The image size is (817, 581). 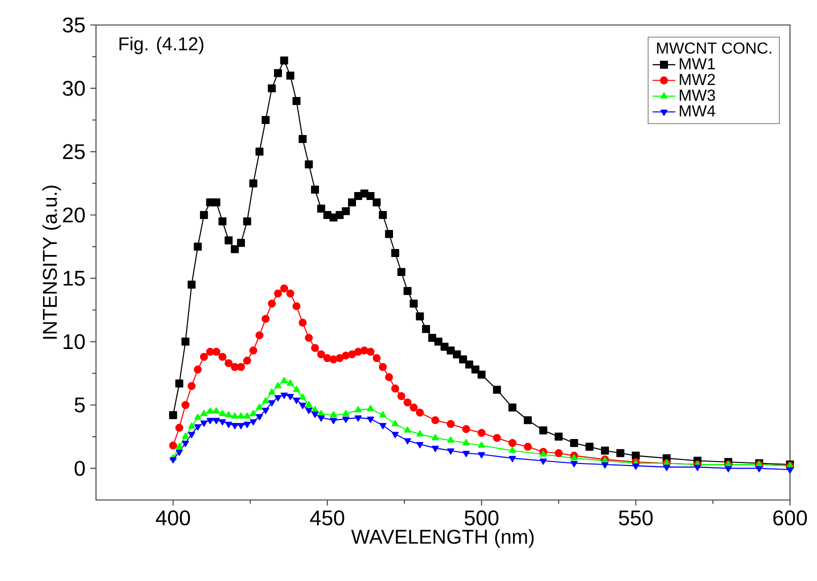 What do you see at coordinates (635, 518) in the screenshot?
I see `x-tick-label: 550` at bounding box center [635, 518].